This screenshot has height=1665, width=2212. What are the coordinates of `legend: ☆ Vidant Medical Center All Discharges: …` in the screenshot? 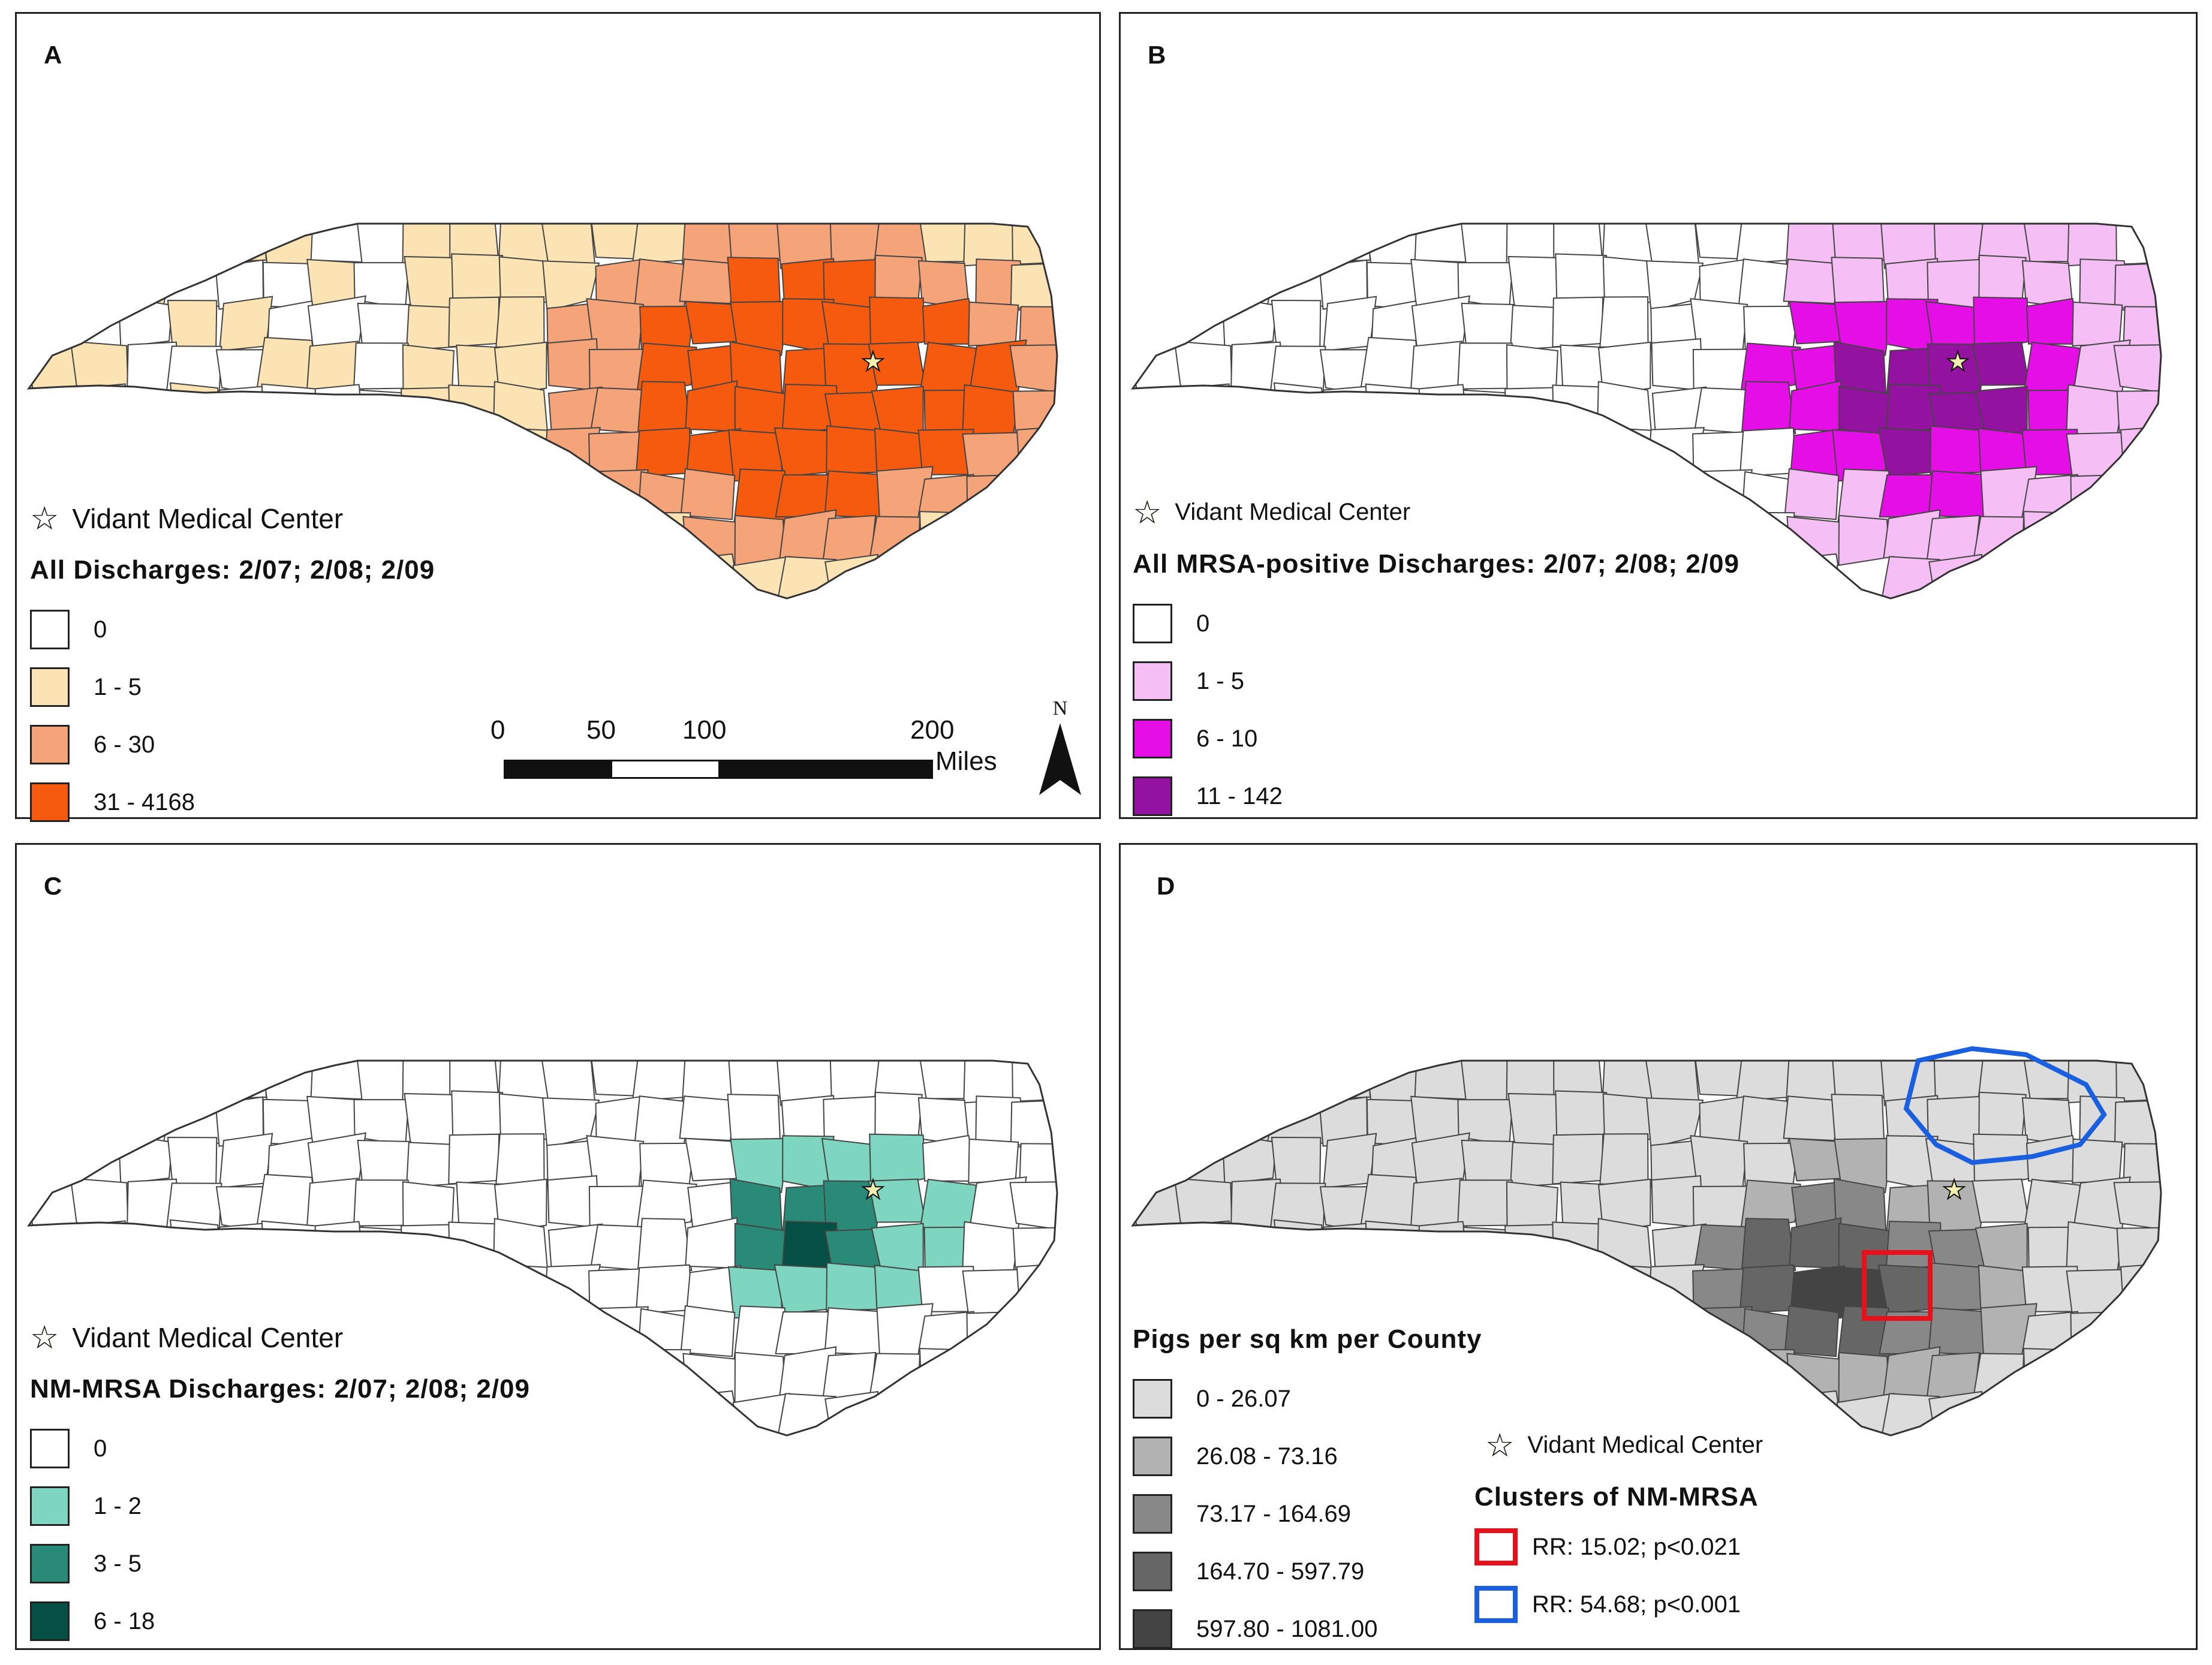 It's located at (232, 665).